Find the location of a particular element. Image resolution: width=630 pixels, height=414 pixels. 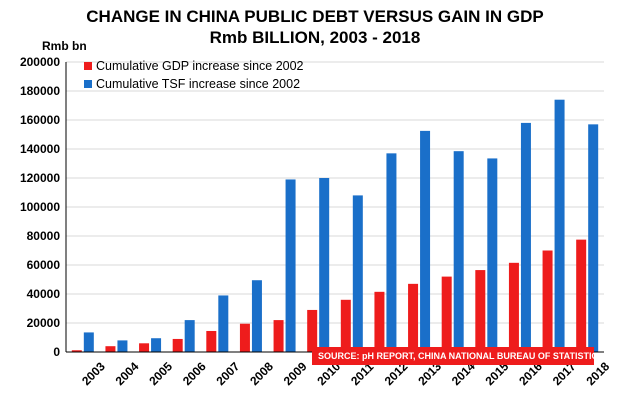

y-tick-label: 140000 is located at coordinates (40, 149).